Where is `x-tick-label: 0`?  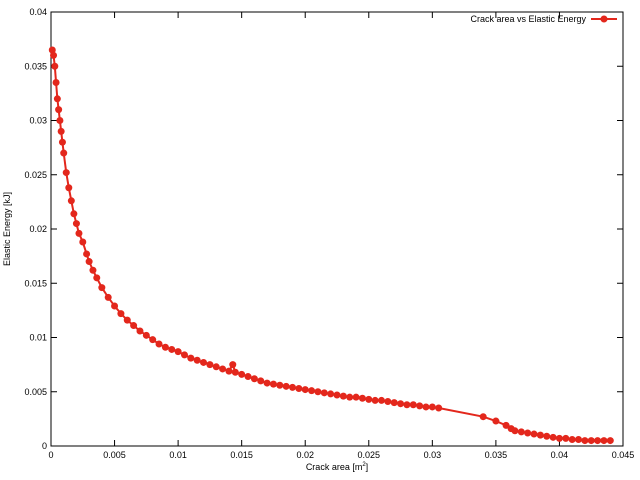 x-tick-label: 0 is located at coordinates (50, 455).